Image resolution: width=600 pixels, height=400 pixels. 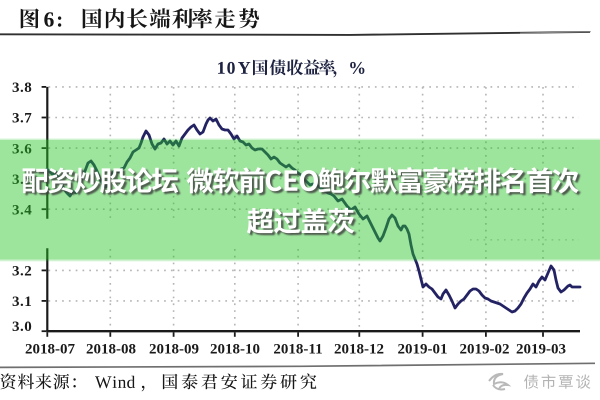 What do you see at coordinates (22, 119) in the screenshot?
I see `svg-text: 3.7` at bounding box center [22, 119].